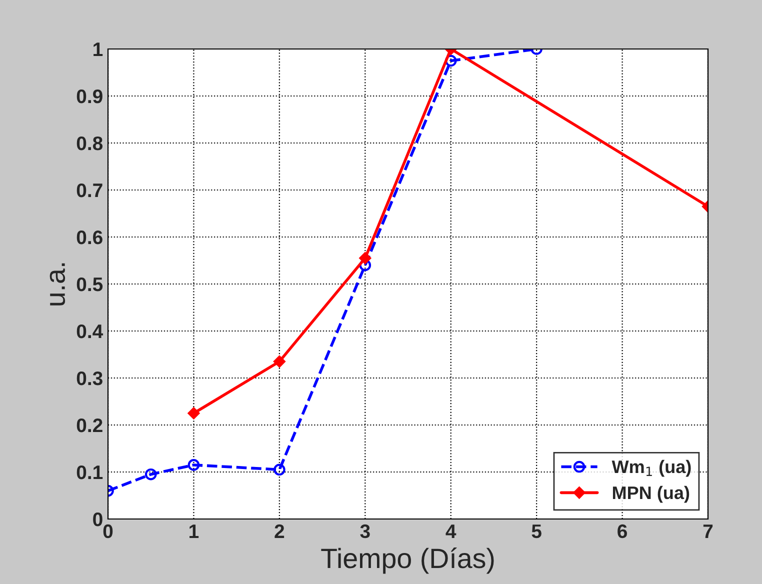 This screenshot has width=762, height=584. Describe the element at coordinates (89, 284) in the screenshot. I see `y-tick-label: 0.5` at that location.